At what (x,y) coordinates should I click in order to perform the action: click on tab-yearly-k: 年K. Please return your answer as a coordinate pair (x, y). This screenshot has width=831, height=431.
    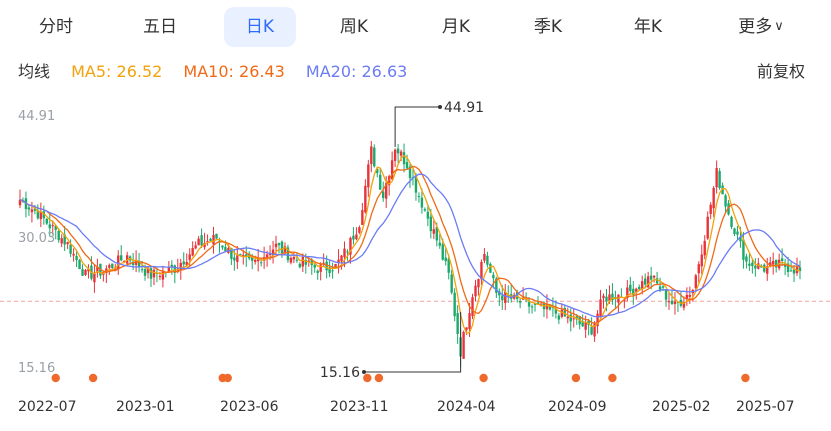
    Looking at the image, I should click on (648, 27).